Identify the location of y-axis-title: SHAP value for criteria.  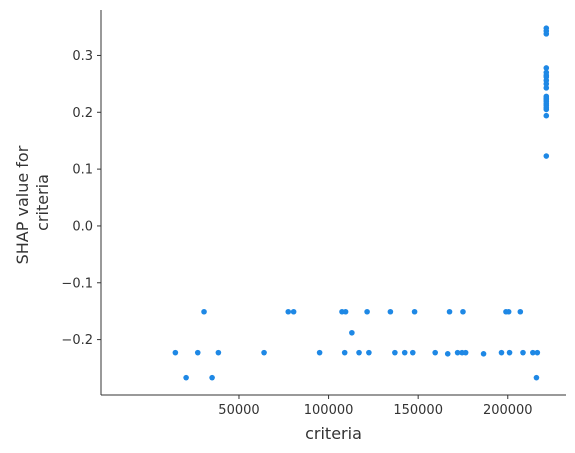
(32, 203).